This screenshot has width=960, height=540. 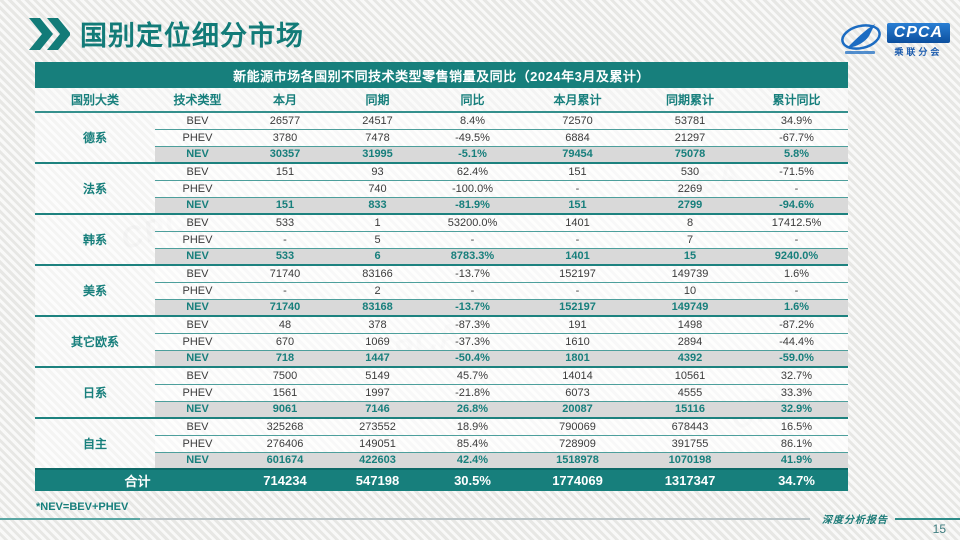 I want to click on table-row: PHEV -2- -10-, so click(x=441, y=290).